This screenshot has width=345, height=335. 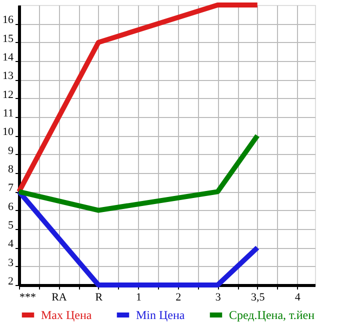 What do you see at coordinates (11, 282) in the screenshot?
I see `y-tick-label: 2` at bounding box center [11, 282].